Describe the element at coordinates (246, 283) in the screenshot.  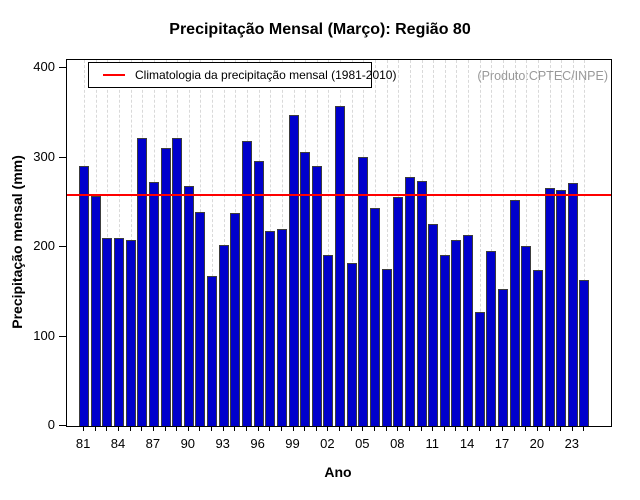
I see `bar-1995` at that location.